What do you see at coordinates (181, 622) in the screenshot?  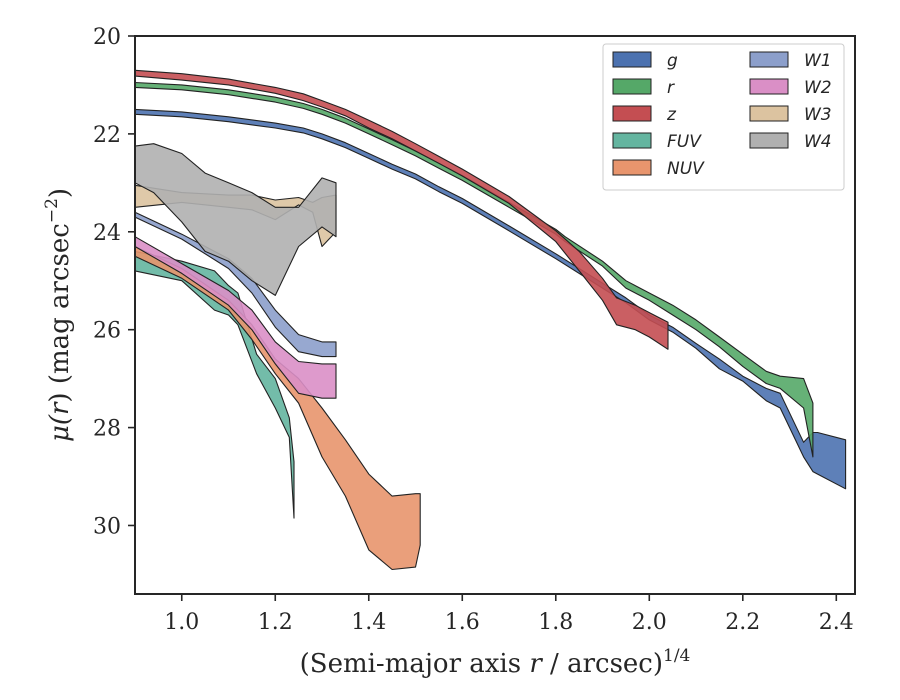 I see `x-tick-label: 1.0` at bounding box center [181, 622].